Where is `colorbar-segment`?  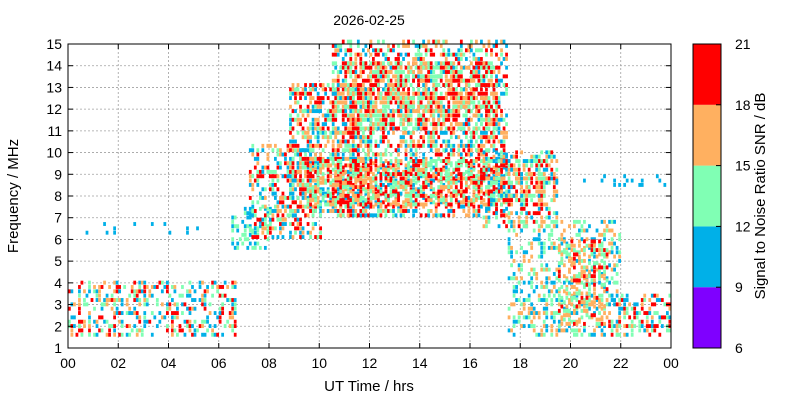 colorbar-segment is located at coordinates (707, 74).